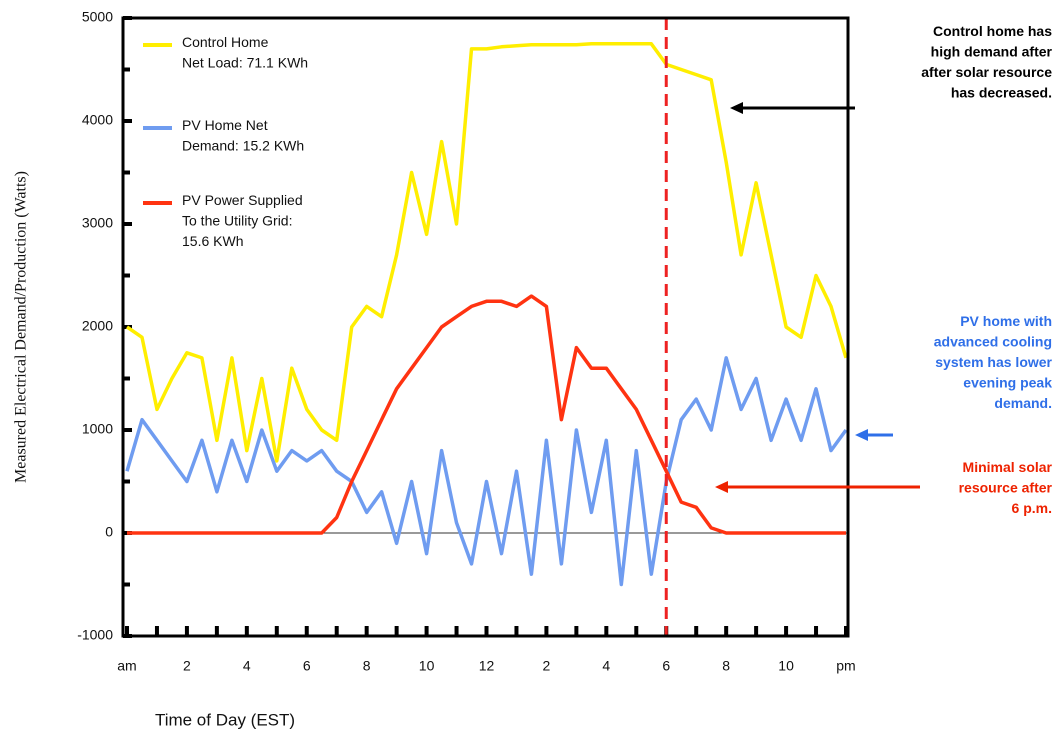 This screenshot has height=731, width=1063. What do you see at coordinates (992, 31) in the screenshot?
I see `annotation-line: Control home has` at bounding box center [992, 31].